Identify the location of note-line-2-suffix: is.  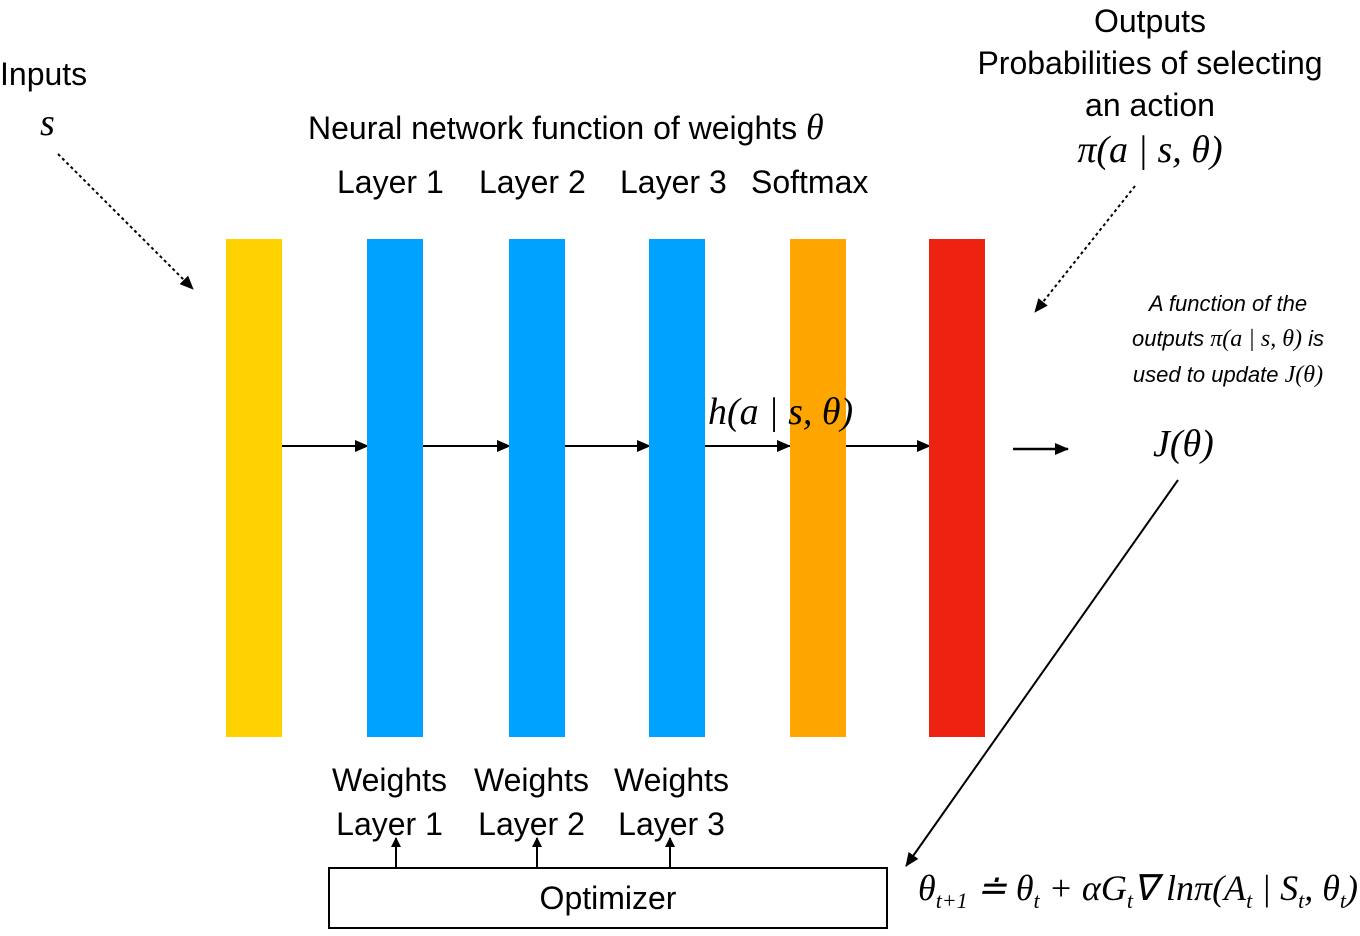
(1316, 338).